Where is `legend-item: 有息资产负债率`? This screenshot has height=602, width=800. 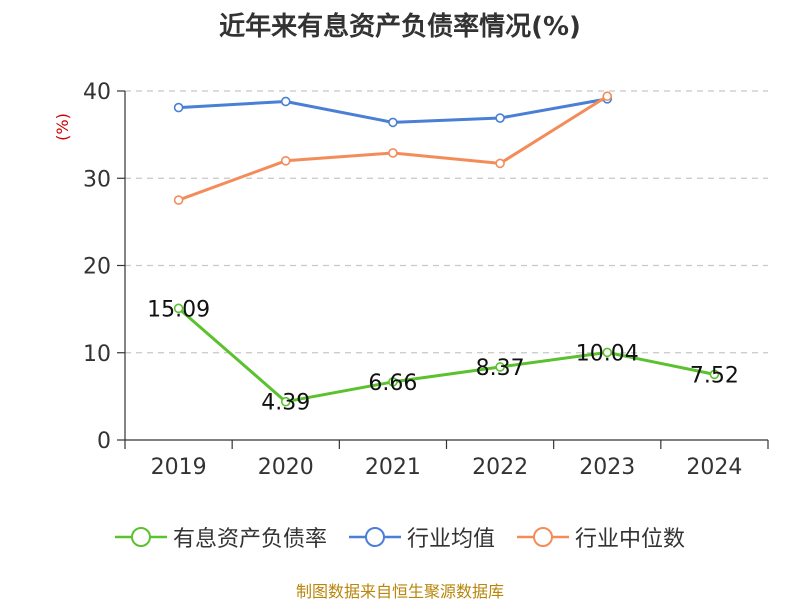
legend-item: 有息资产负债率 is located at coordinates (220, 537).